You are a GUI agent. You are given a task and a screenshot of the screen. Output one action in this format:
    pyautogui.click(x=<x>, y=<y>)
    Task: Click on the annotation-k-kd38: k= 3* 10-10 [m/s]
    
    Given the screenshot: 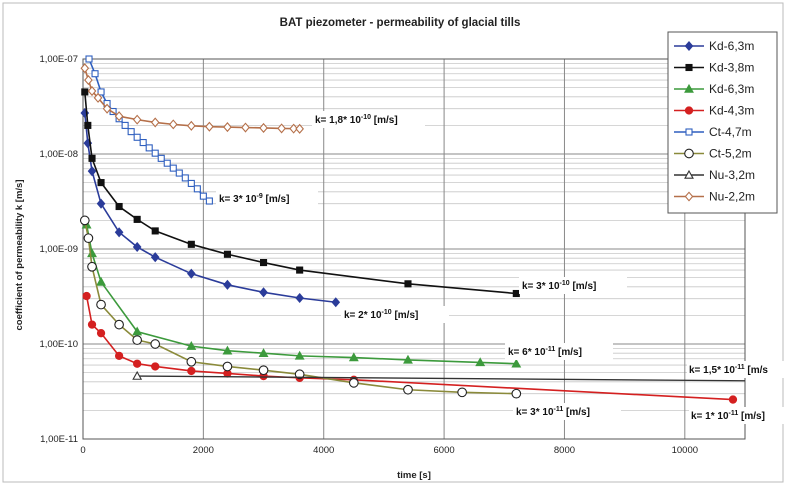 What is the action you would take?
    pyautogui.click(x=573, y=285)
    